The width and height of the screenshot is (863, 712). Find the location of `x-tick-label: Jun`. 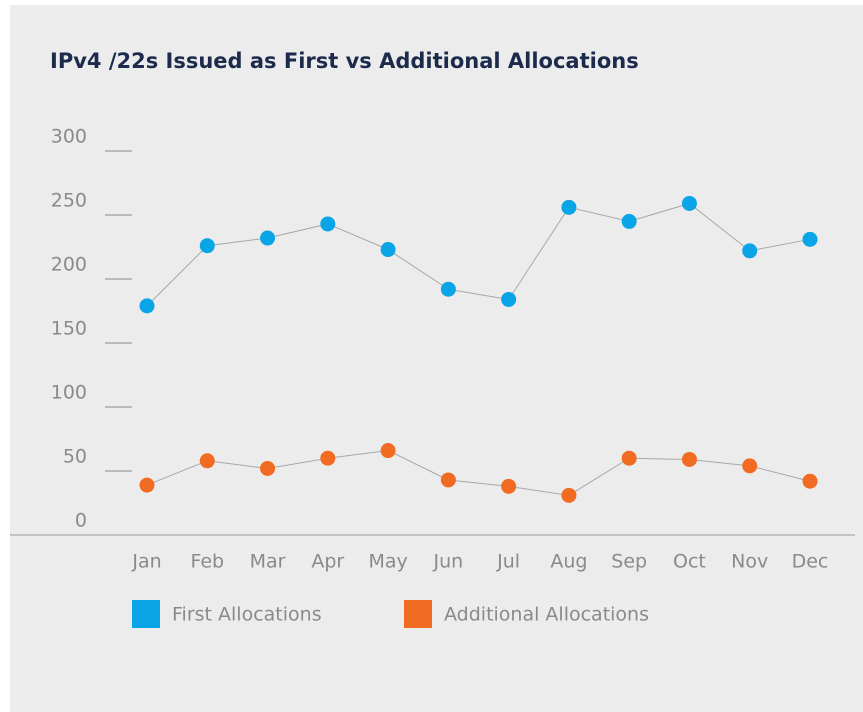

x-tick-label: Jun is located at coordinates (448, 562).